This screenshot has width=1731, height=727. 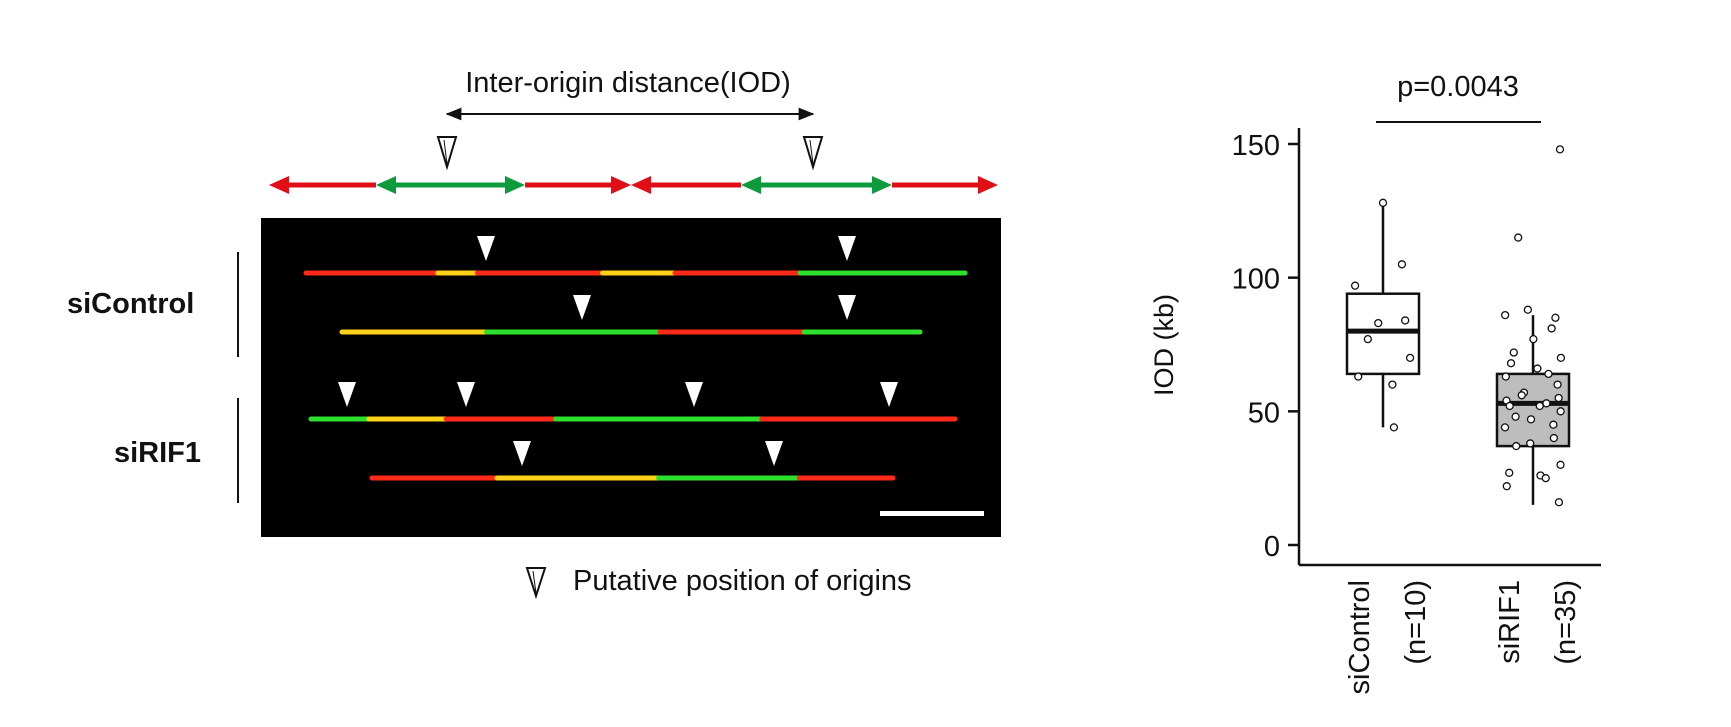 What do you see at coordinates (1383, 334) in the screenshot?
I see `box` at bounding box center [1383, 334].